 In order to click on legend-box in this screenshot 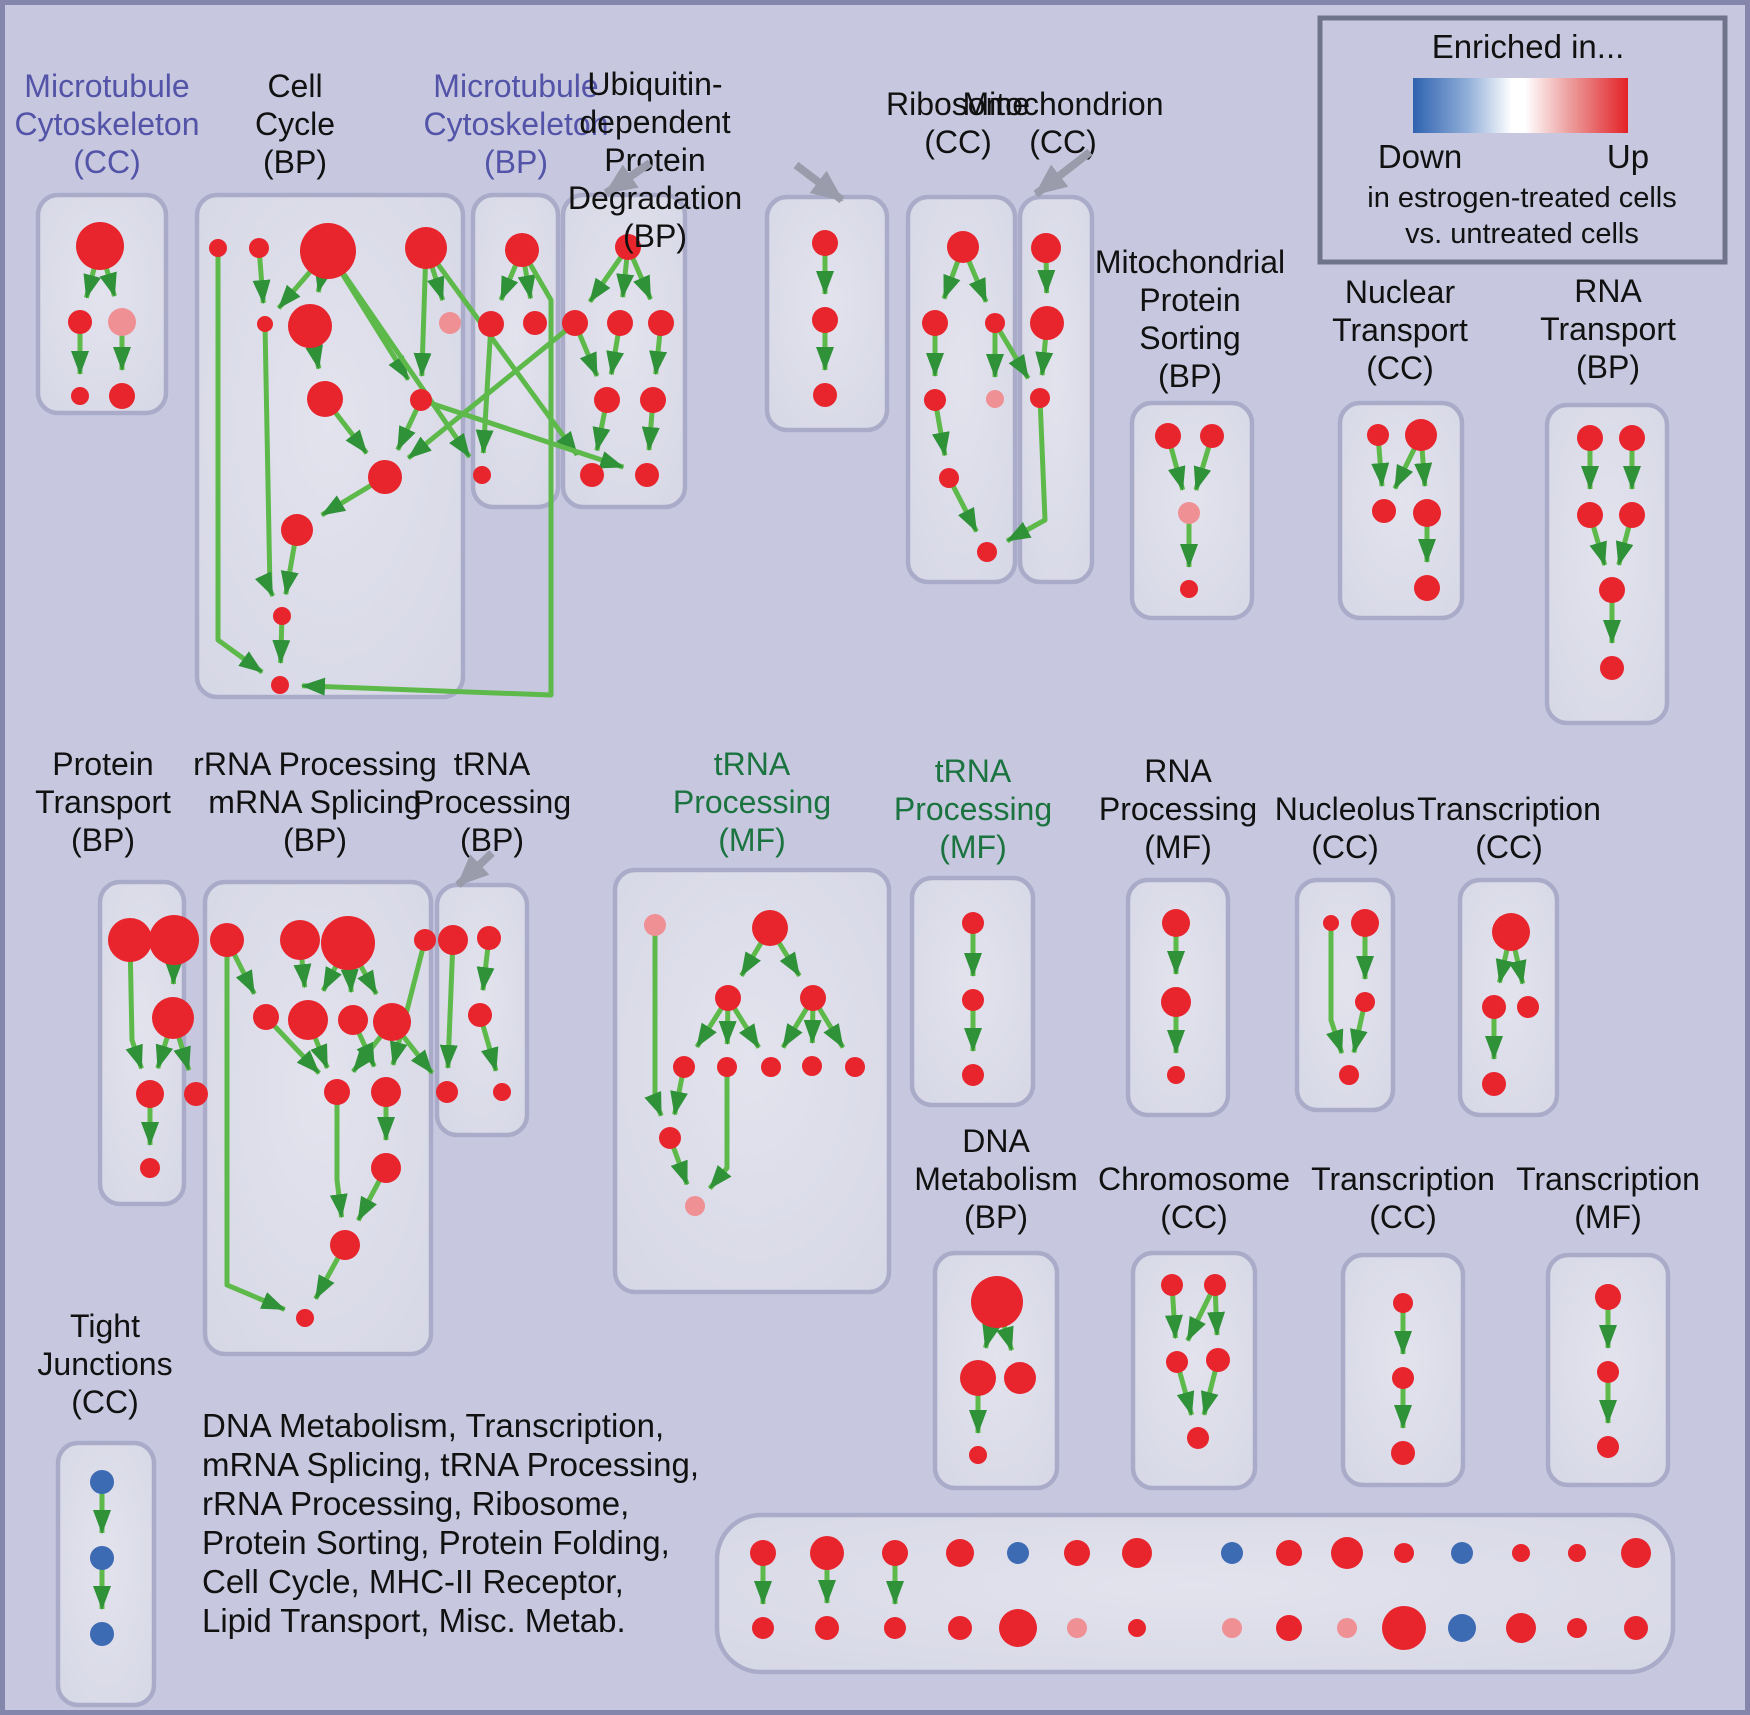, I will do `click(1522, 140)`.